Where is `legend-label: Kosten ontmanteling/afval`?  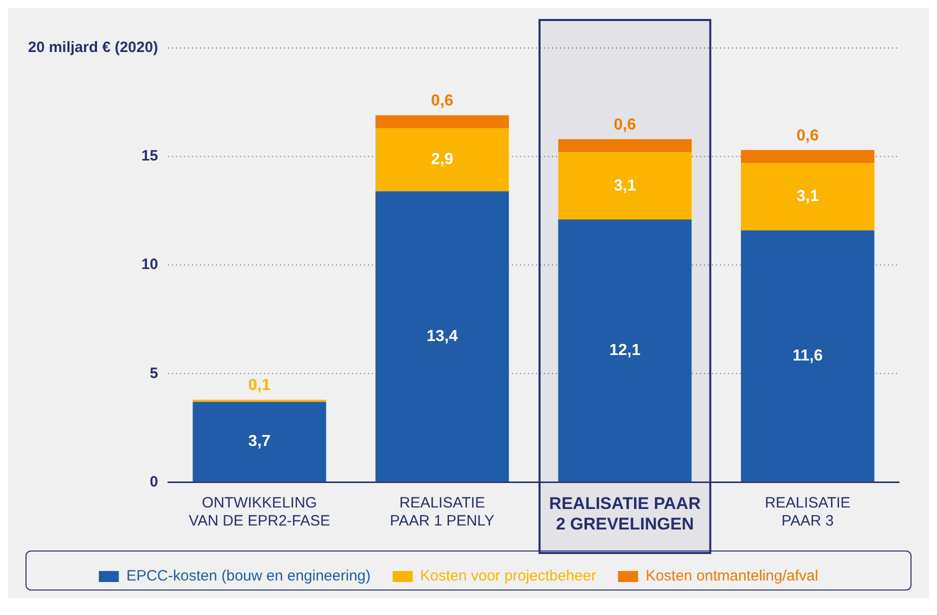 legend-label: Kosten ontmanteling/afval is located at coordinates (732, 576).